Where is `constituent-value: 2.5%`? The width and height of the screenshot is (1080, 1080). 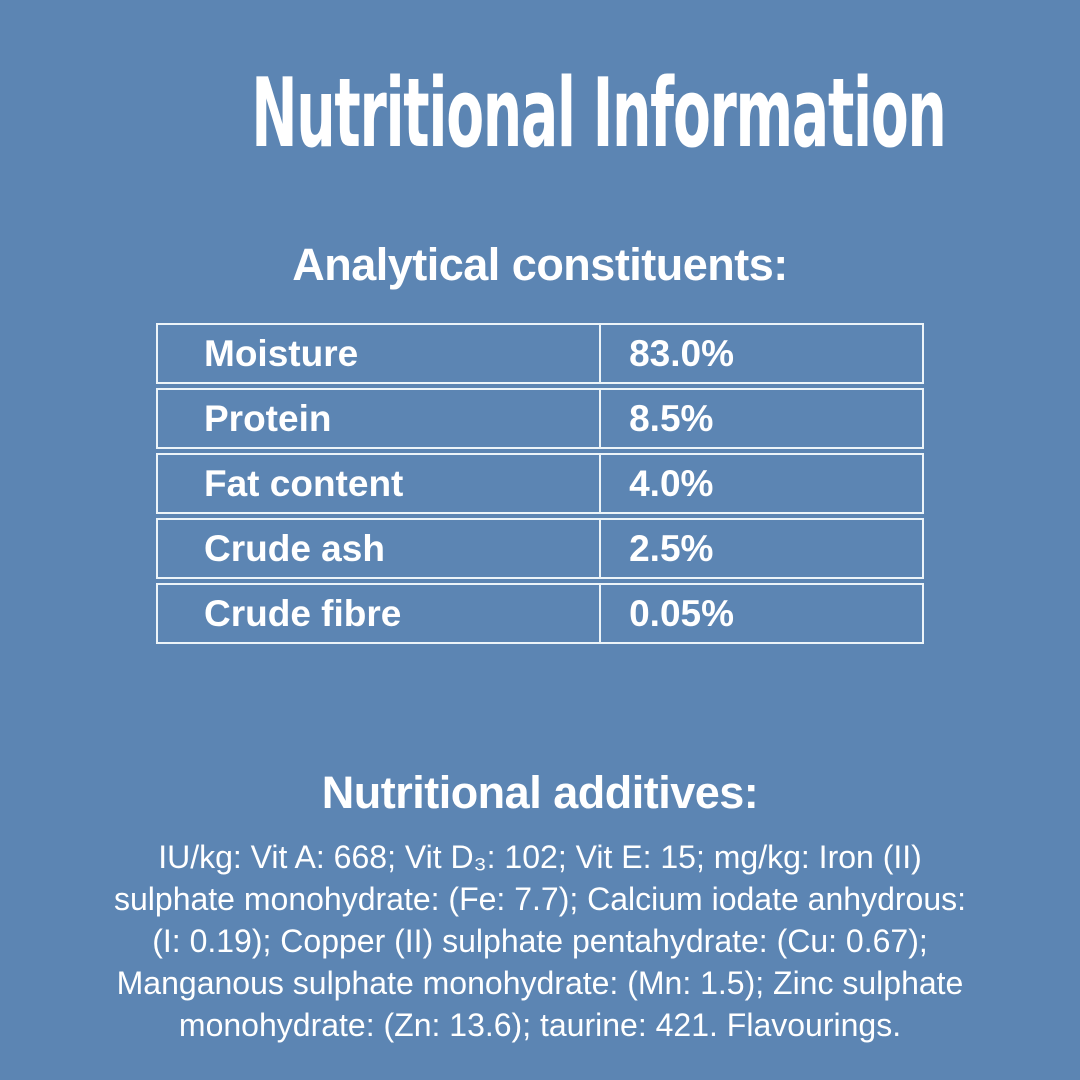
constituent-value: 2.5% is located at coordinates (671, 548).